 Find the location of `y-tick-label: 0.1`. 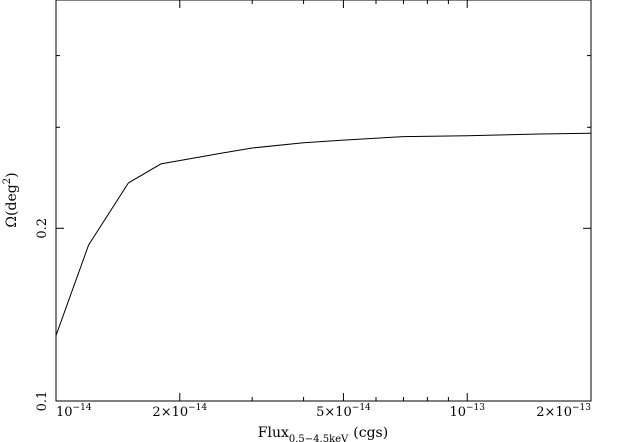

y-tick-label: 0.1 is located at coordinates (42, 401).